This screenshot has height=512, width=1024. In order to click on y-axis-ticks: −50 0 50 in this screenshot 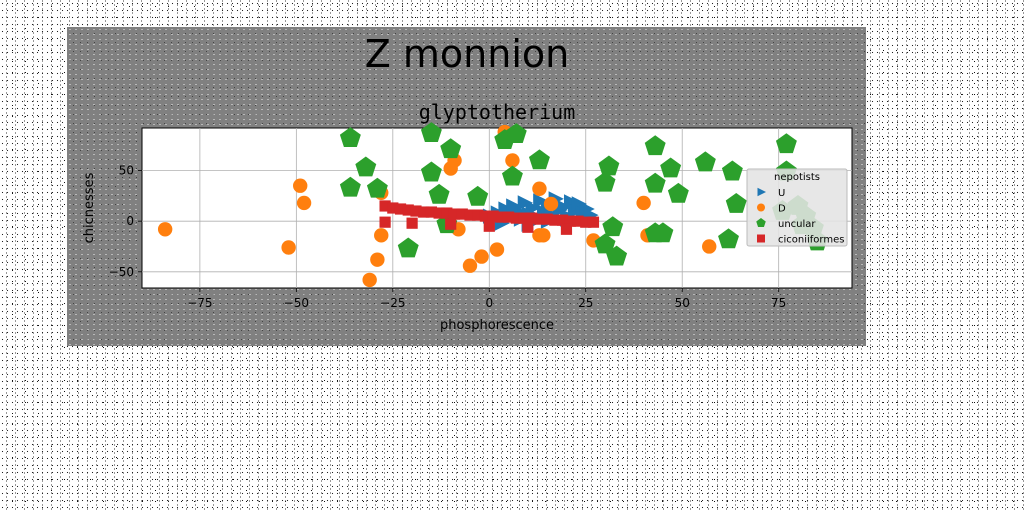, I will do `click(125, 221)`.